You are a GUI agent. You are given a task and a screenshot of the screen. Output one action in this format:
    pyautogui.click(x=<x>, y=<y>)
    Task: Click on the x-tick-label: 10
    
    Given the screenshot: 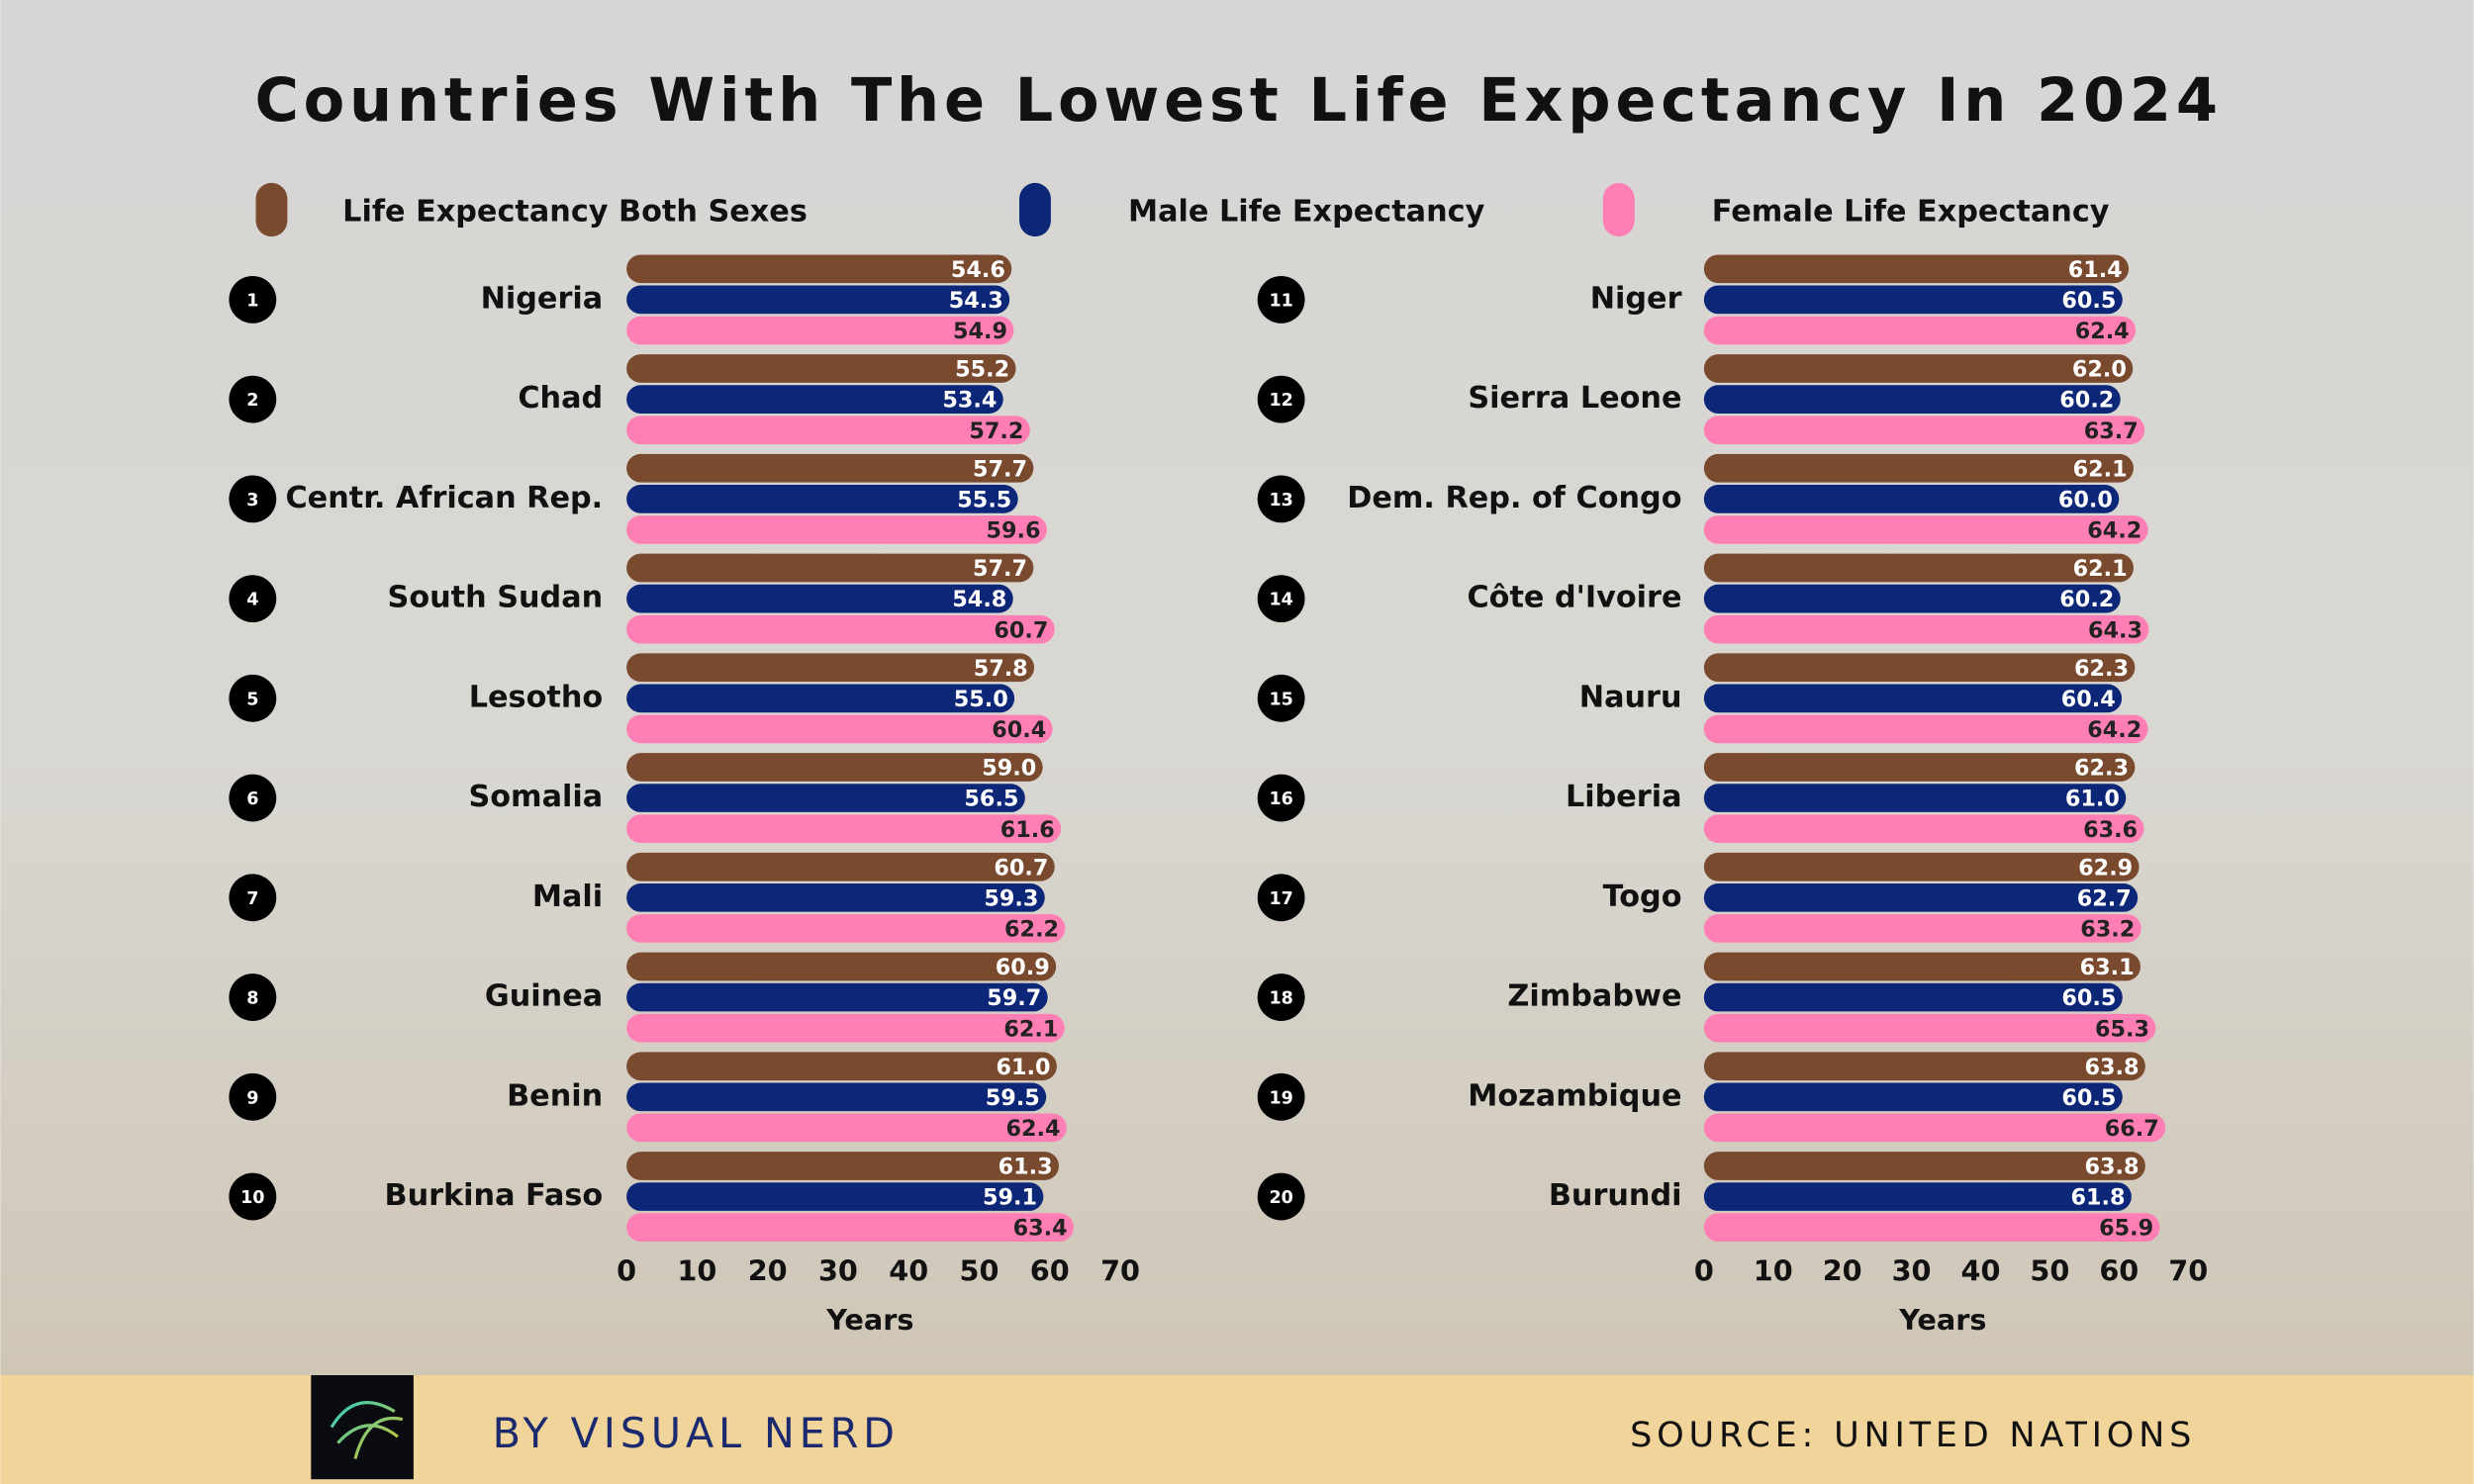 What is the action you would take?
    pyautogui.click(x=1774, y=1270)
    